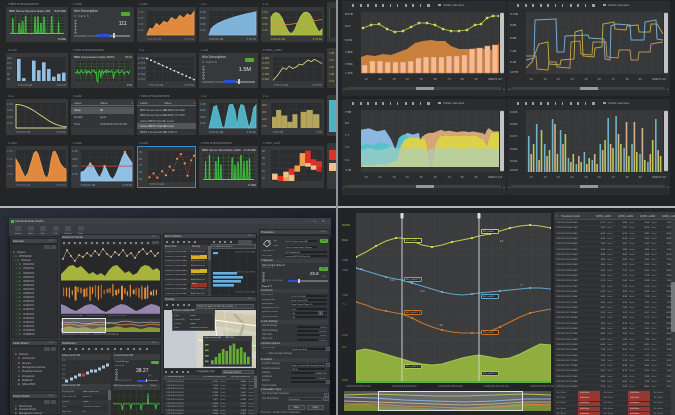  Describe the element at coordinates (245, 292) in the screenshot. I see `svg-text: 2/26/2013 5:04:08 AM` at that location.